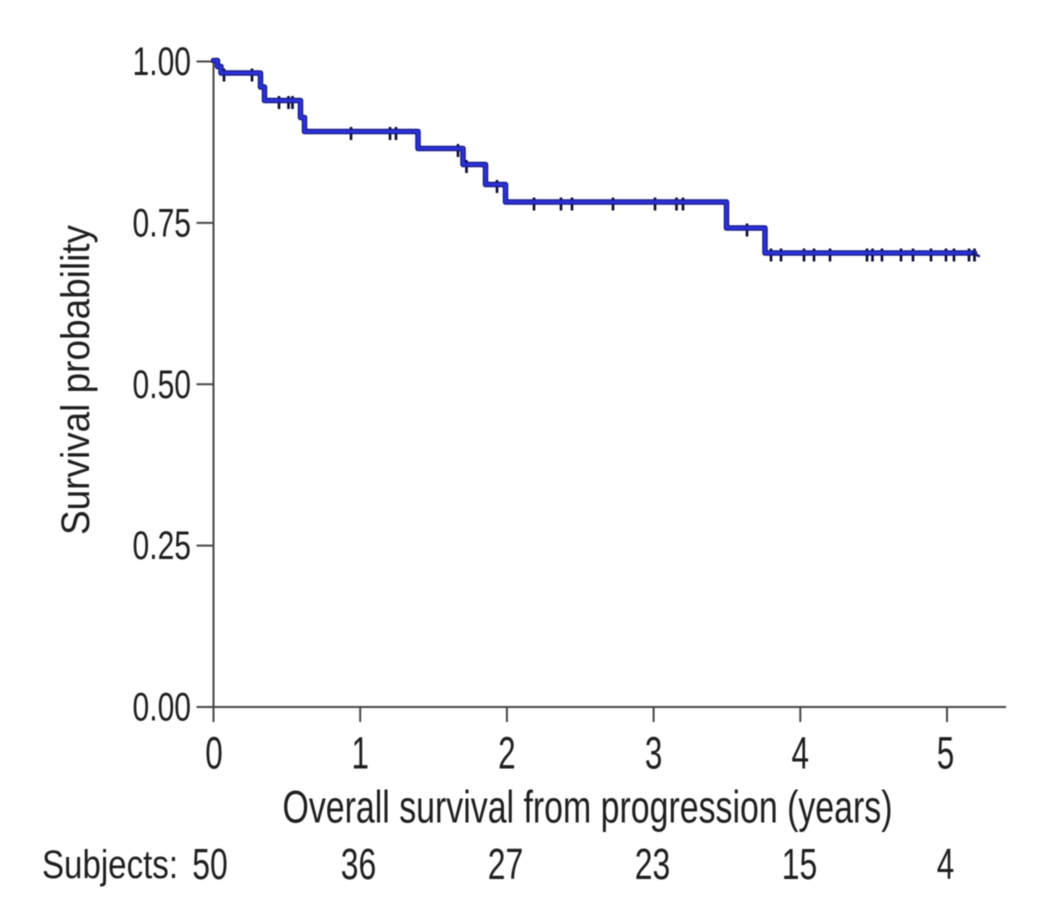 The image size is (1044, 924). I want to click on svg-text: 23, so click(653, 864).